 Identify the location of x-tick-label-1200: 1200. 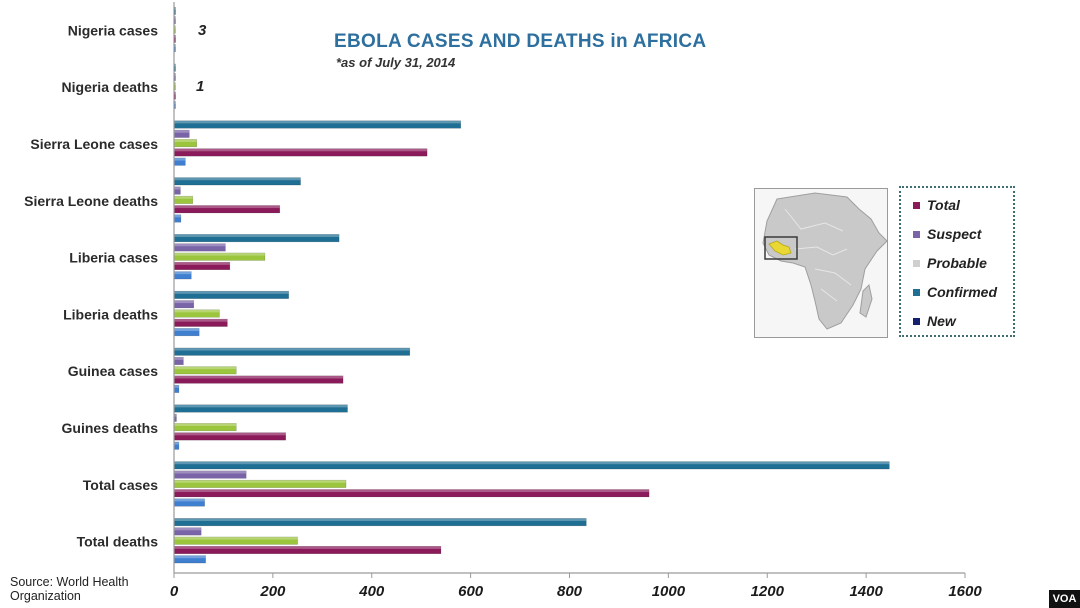
(768, 591).